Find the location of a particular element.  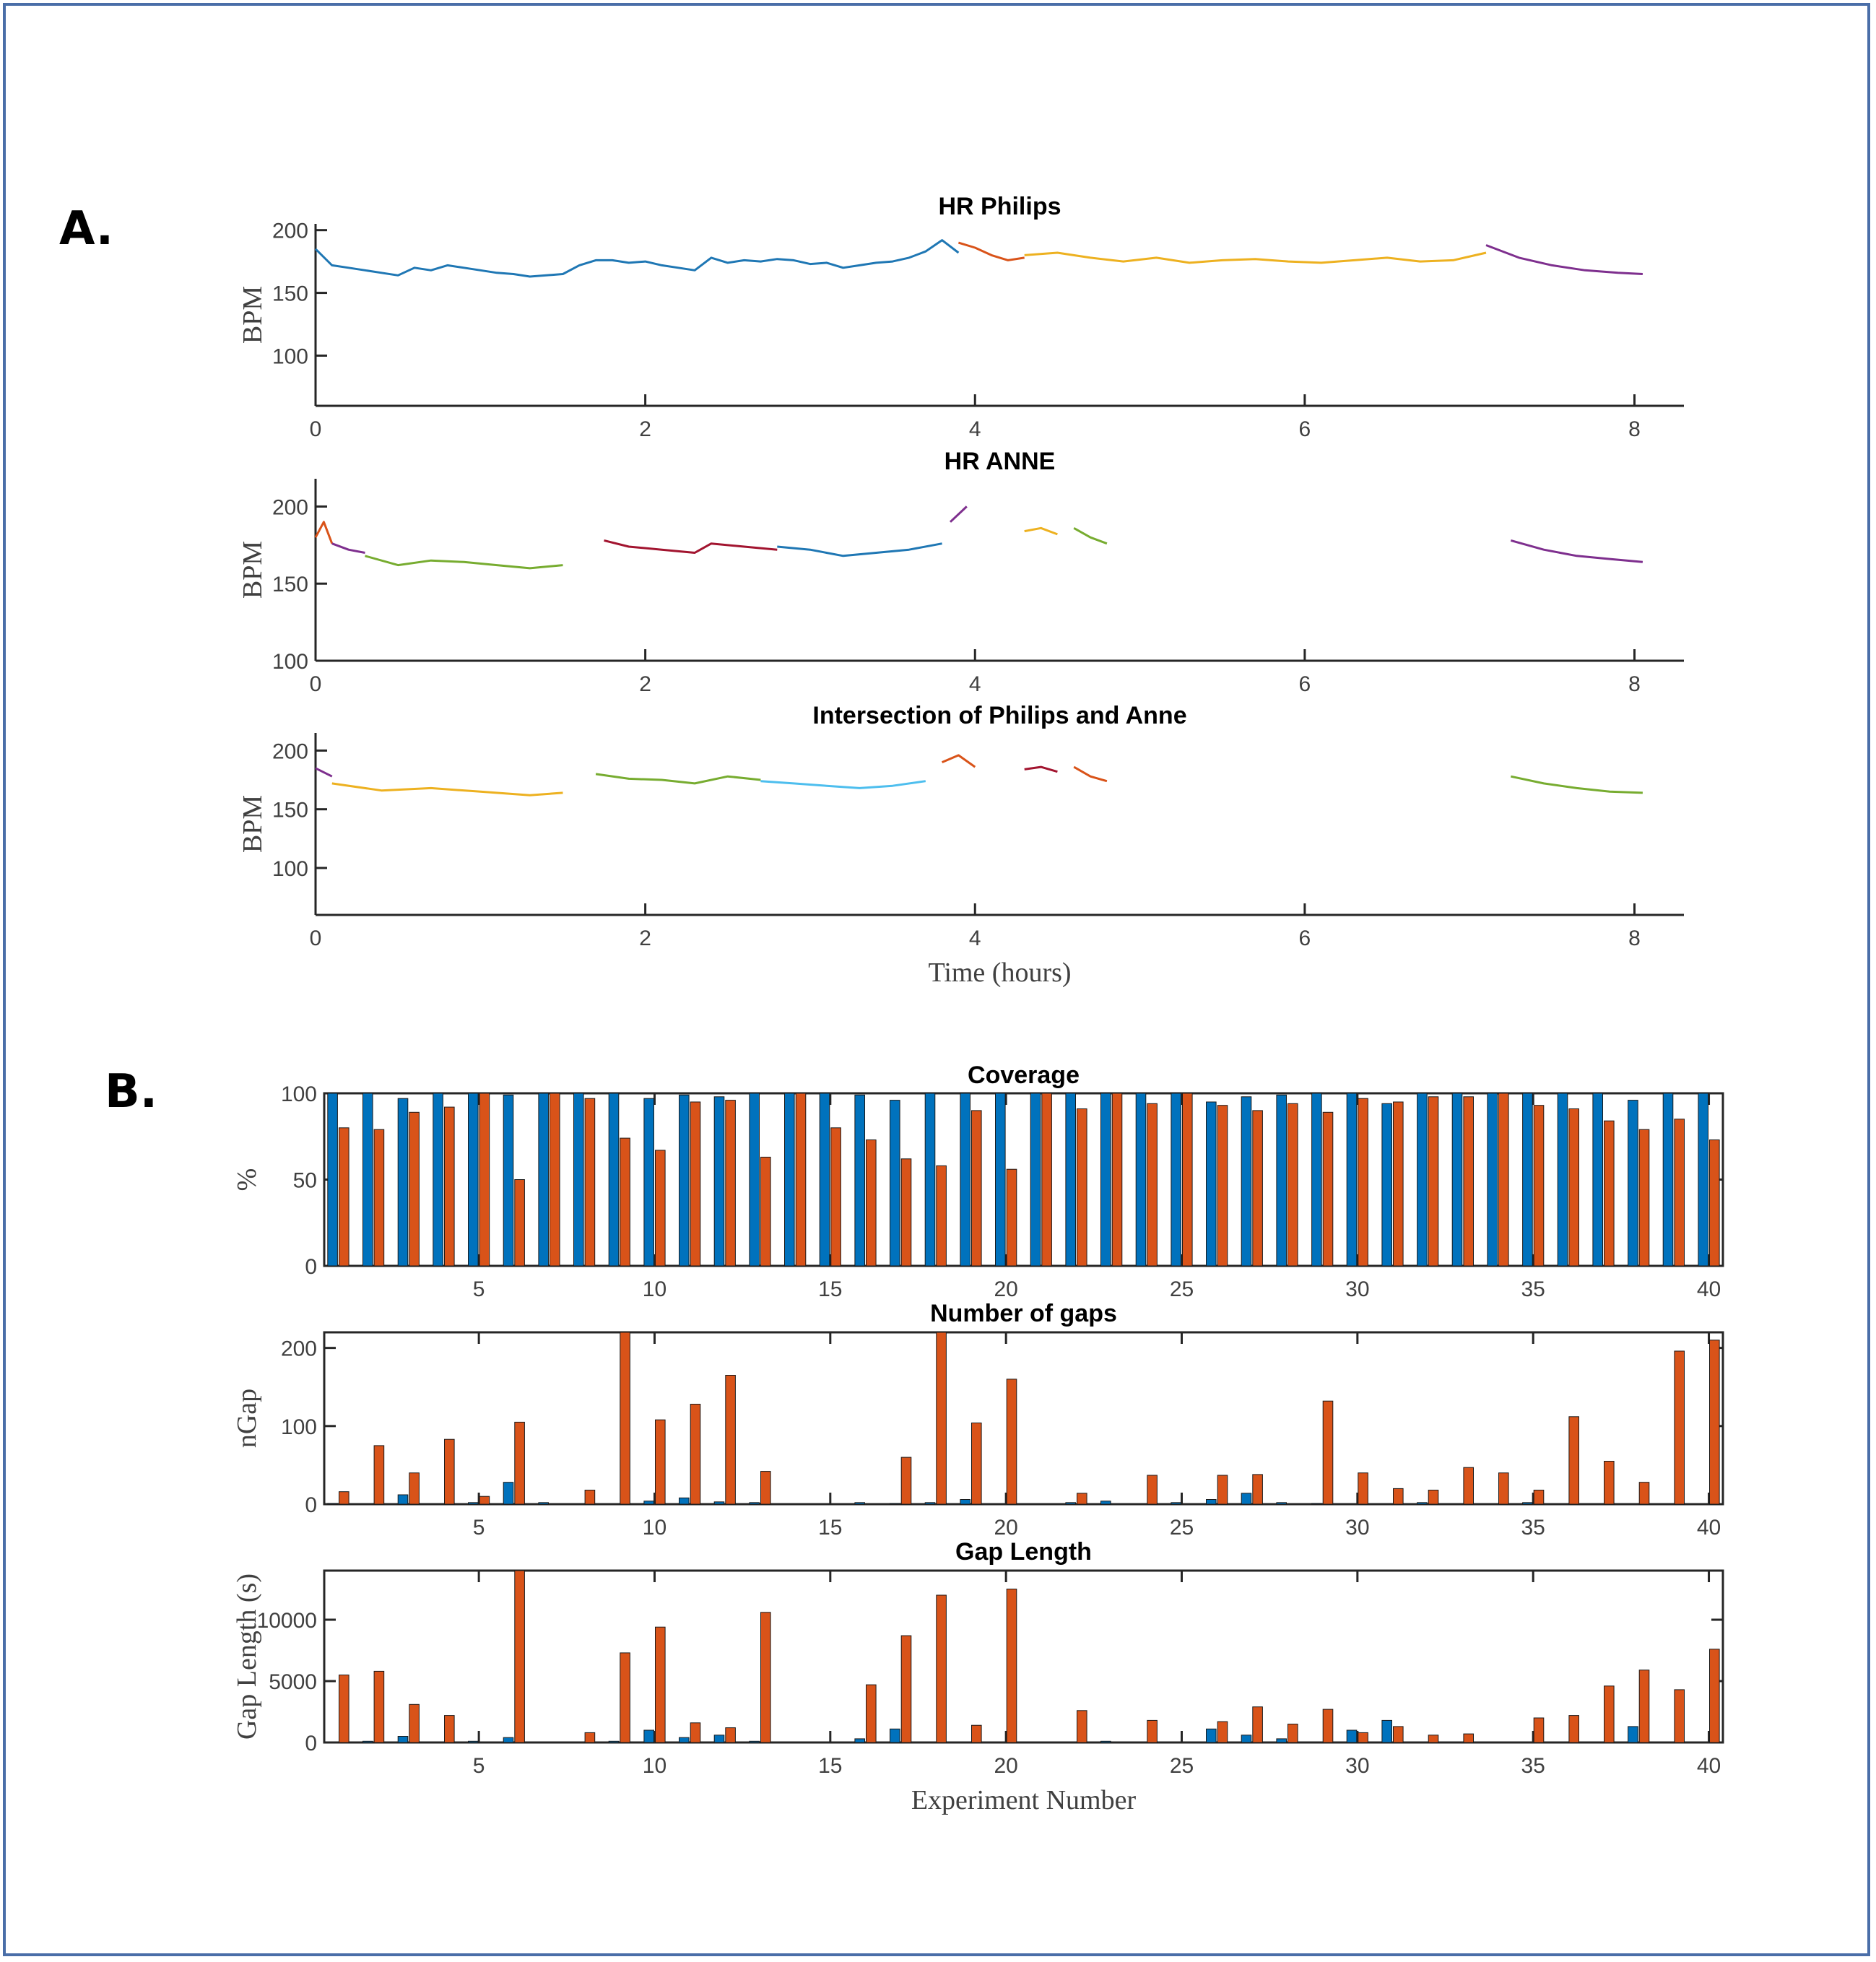

chart-title: HR Philips is located at coordinates (999, 206).